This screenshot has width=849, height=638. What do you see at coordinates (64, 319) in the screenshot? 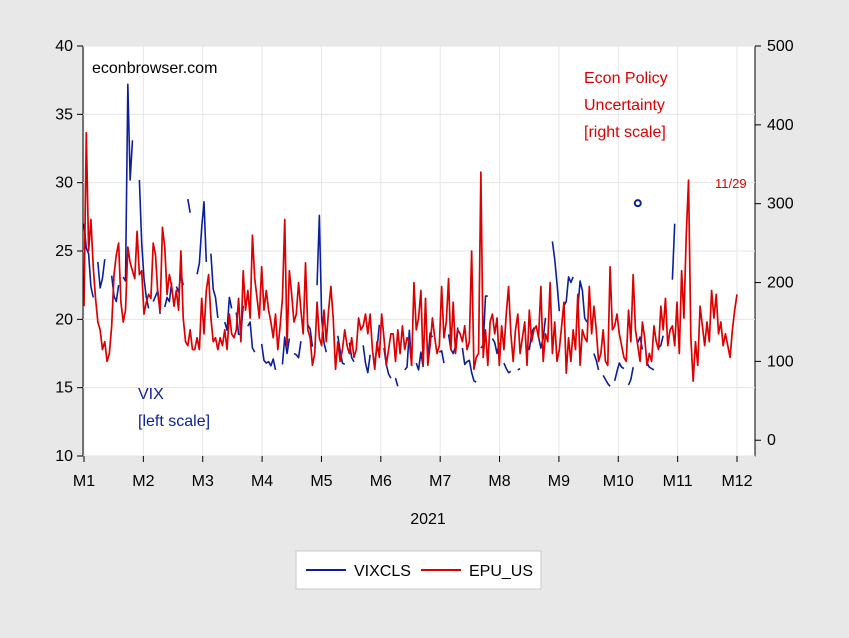
I see `y-left-tick-label: 20` at bounding box center [64, 319].